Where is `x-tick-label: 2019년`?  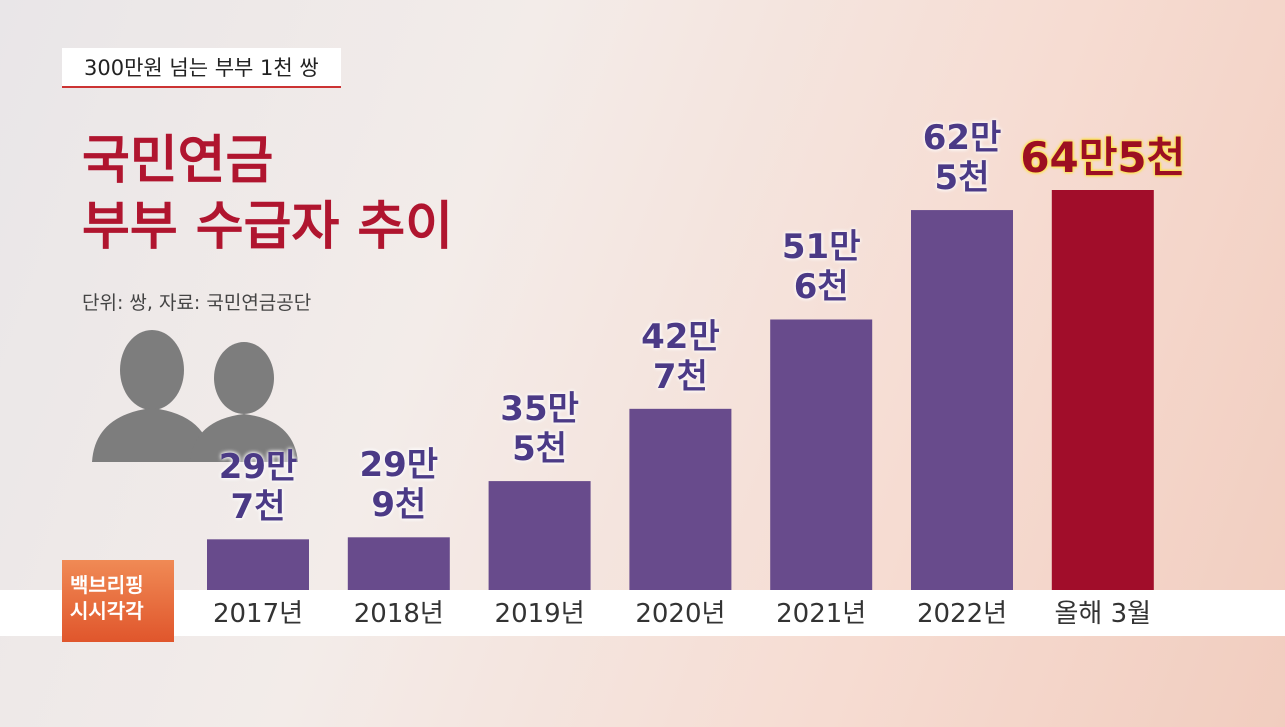
x-tick-label: 2019년 is located at coordinates (540, 614).